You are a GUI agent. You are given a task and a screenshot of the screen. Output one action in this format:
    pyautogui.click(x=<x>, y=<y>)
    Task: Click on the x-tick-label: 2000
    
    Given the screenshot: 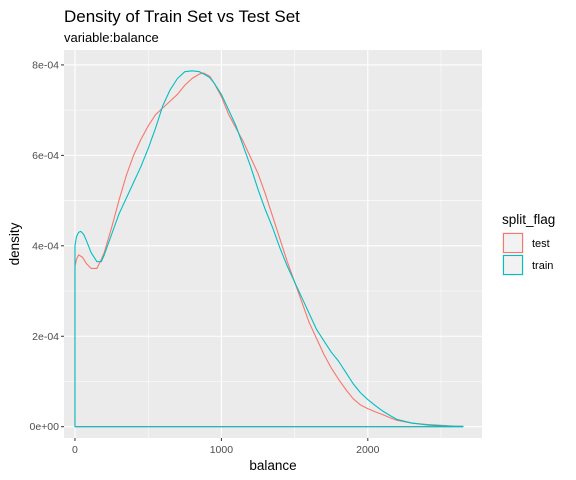 What is the action you would take?
    pyautogui.click(x=368, y=450)
    